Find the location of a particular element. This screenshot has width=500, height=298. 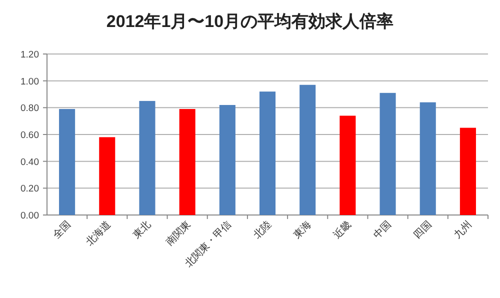

x-tick-label: 東北 is located at coordinates (142, 230).